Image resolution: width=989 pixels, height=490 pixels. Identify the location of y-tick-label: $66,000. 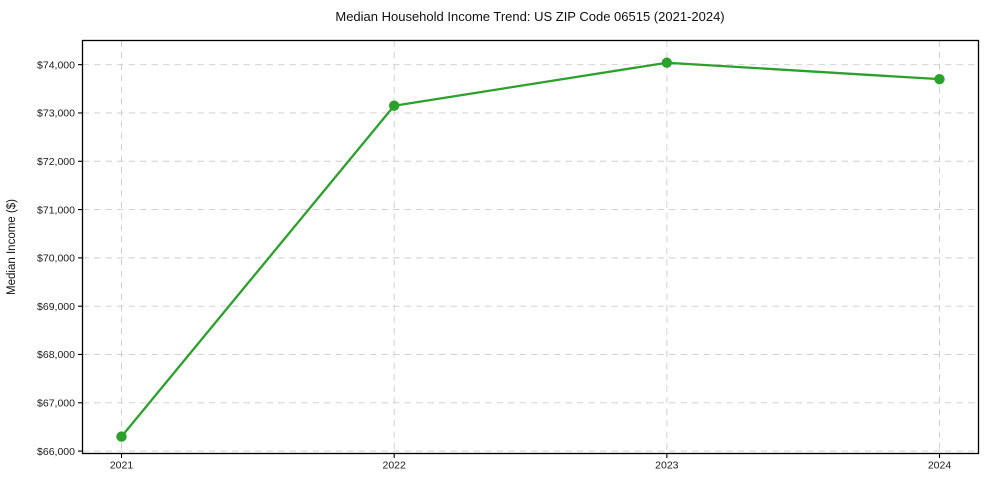
(56, 452).